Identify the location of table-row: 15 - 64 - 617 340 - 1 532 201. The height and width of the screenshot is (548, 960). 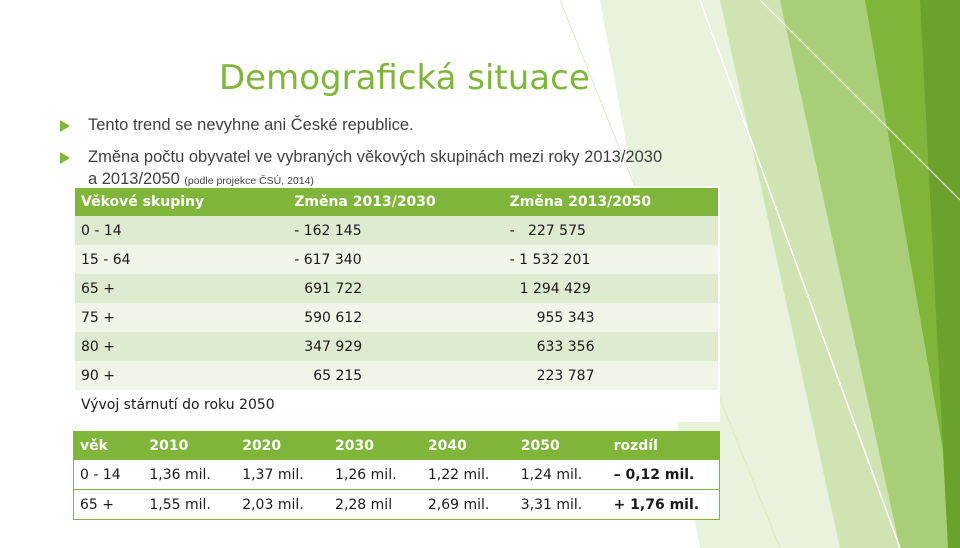
(396, 259).